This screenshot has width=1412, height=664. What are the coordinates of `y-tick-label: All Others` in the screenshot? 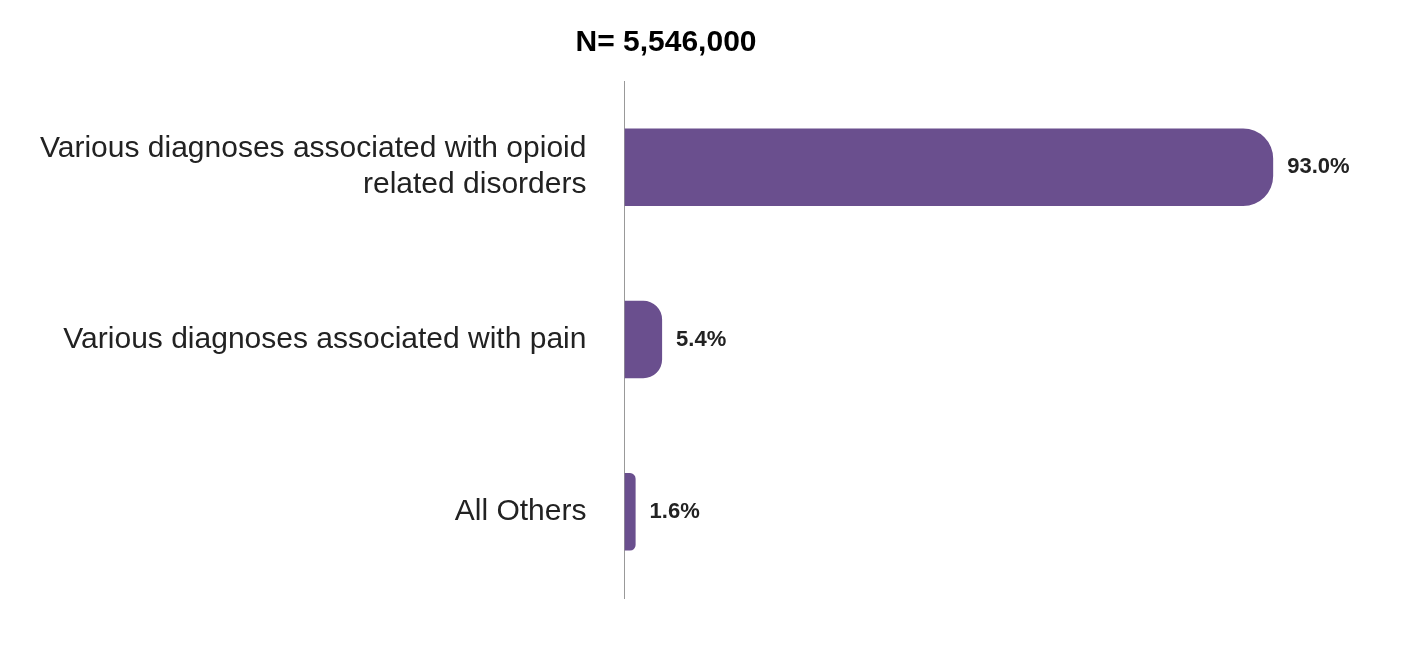 It's located at (520, 510).